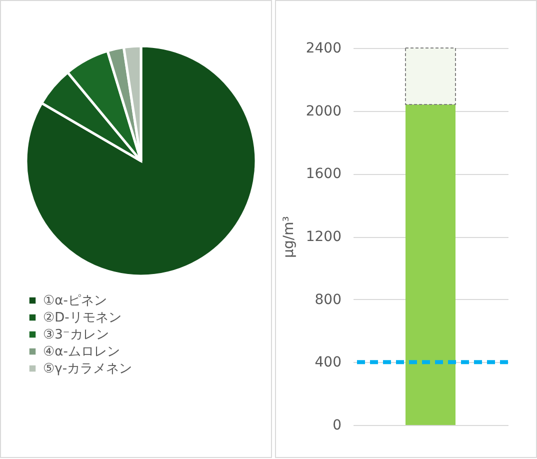 This screenshot has width=537, height=459. What do you see at coordinates (76, 335) in the screenshot?
I see `legend-label: ③3⁻カレン` at bounding box center [76, 335].